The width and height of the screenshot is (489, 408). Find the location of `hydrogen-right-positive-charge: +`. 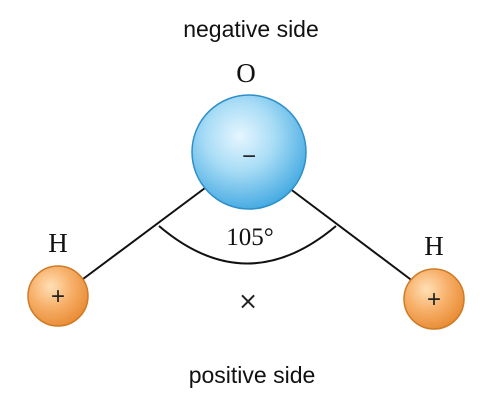

hydrogen-right-positive-charge: + is located at coordinates (434, 299).